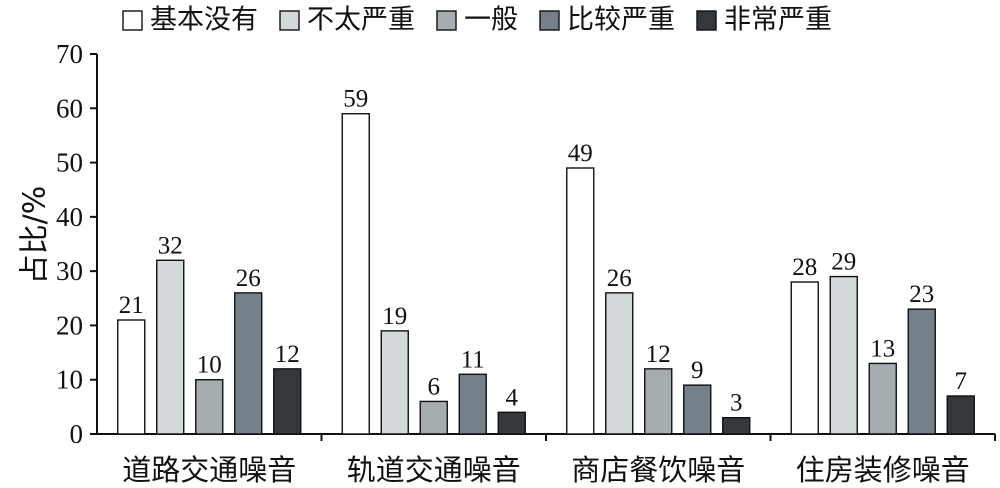 This screenshot has height=488, width=1000. Describe the element at coordinates (69, 271) in the screenshot. I see `y-tick-label: 30` at that location.